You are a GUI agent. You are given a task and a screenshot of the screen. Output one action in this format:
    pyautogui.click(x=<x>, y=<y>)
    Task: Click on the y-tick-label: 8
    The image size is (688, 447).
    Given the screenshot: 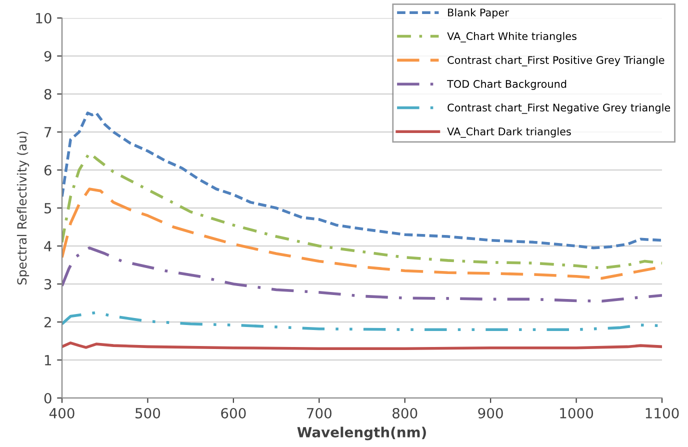 What is the action you would take?
    pyautogui.click(x=48, y=94)
    